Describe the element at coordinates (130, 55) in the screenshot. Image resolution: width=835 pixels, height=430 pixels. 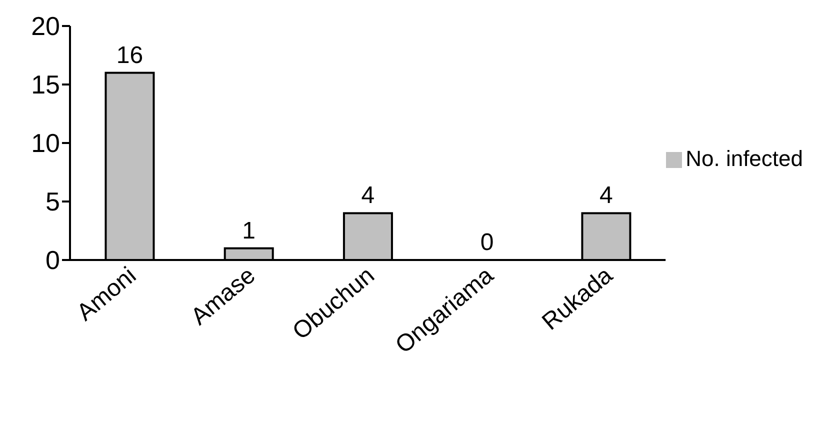
I see `data-label: 16` at that location.